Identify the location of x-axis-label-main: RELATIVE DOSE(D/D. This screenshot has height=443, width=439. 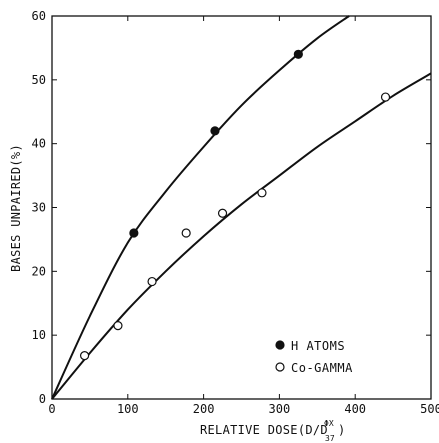
(264, 430).